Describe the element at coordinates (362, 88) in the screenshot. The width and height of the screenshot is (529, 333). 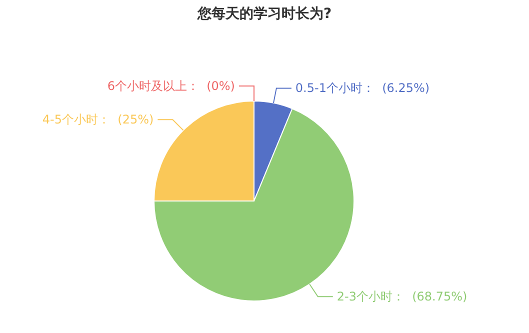
I see `slice-label: 0.5-1个小时： (6.25%)` at that location.